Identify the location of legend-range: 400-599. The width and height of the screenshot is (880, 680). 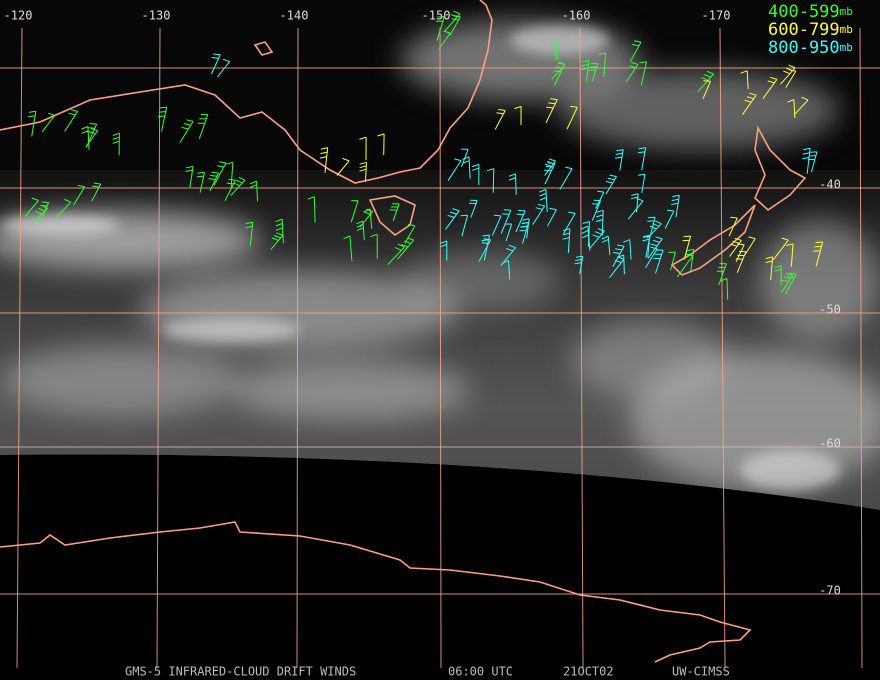
(804, 12).